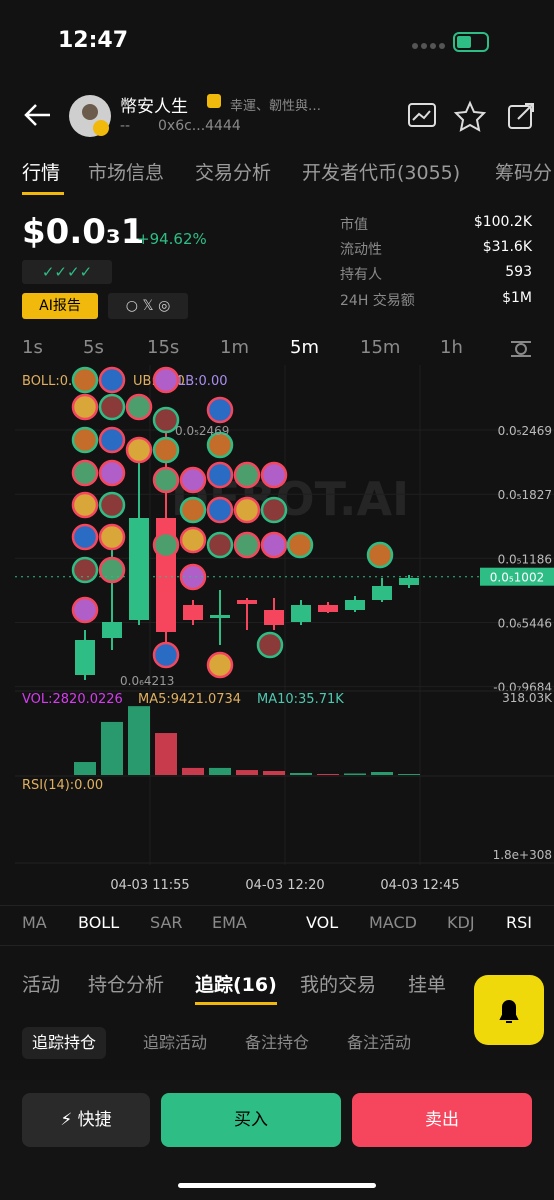 The image size is (554, 1200). Describe the element at coordinates (461, 922) in the screenshot. I see `indicator: KDJ` at that location.